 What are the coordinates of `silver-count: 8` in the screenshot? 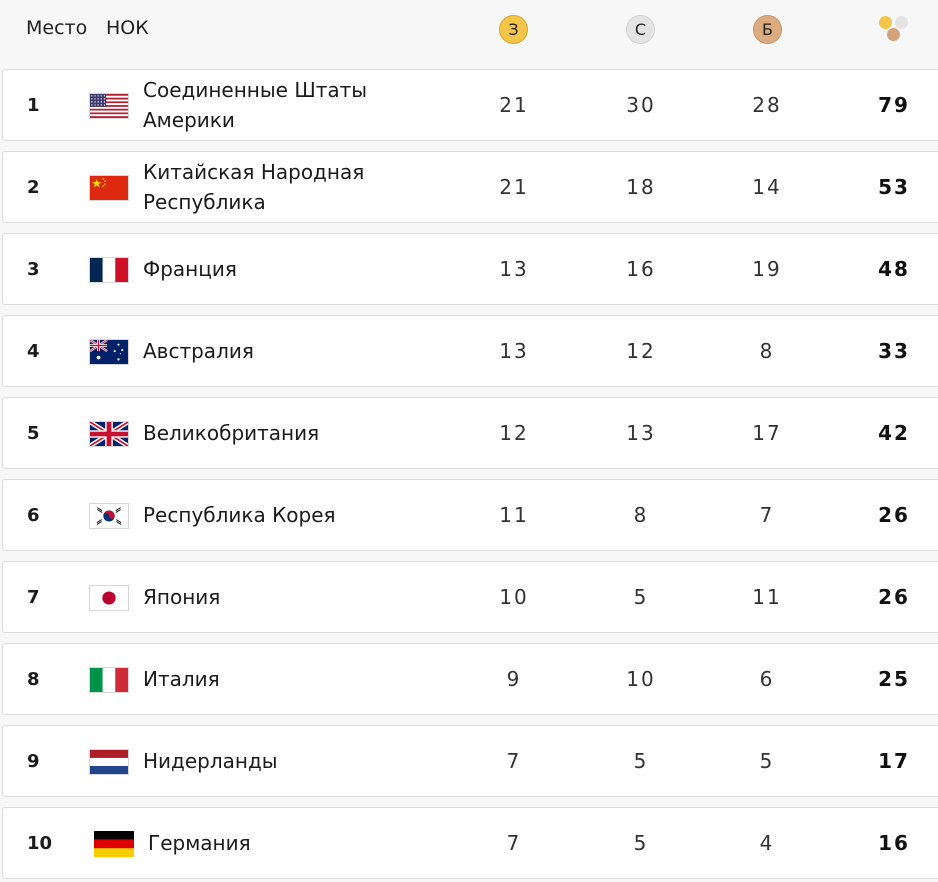 It's located at (641, 515).